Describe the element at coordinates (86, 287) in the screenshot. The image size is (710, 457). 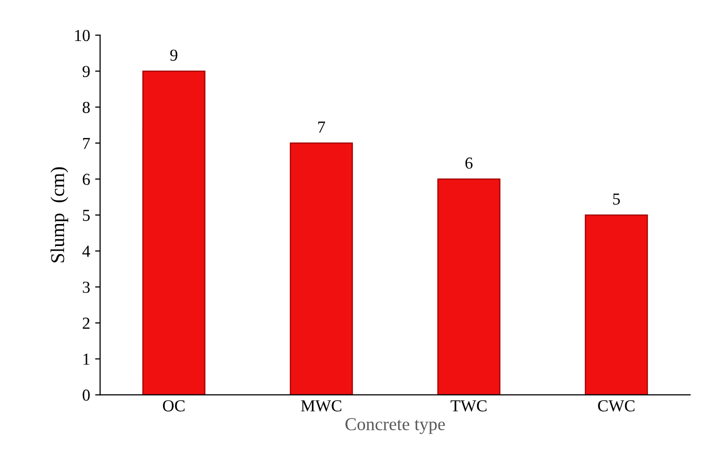
I see `y-tick-label: 3` at that location.